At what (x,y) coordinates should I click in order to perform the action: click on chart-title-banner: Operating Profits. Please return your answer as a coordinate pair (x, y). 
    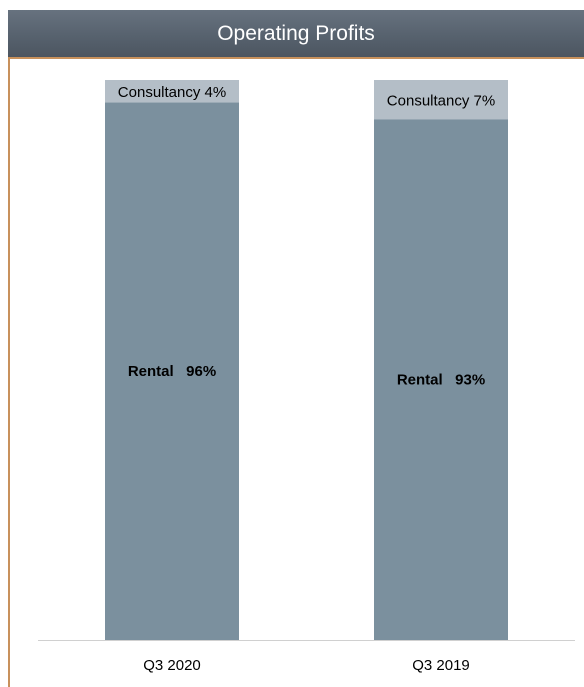
    Looking at the image, I should click on (296, 33).